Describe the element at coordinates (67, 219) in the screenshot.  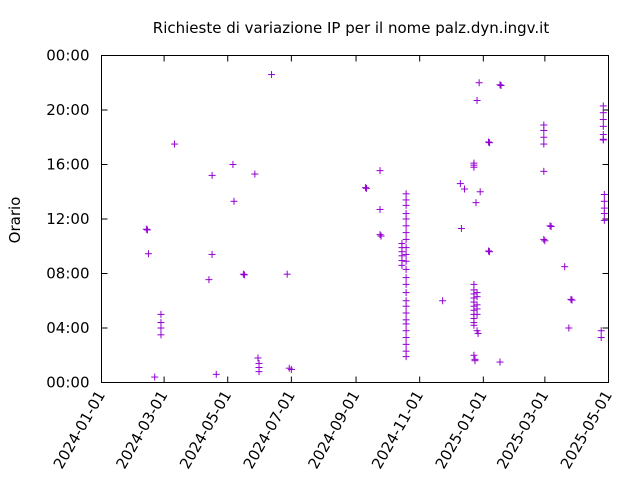
I see `y-tick-label: 12:00` at that location.